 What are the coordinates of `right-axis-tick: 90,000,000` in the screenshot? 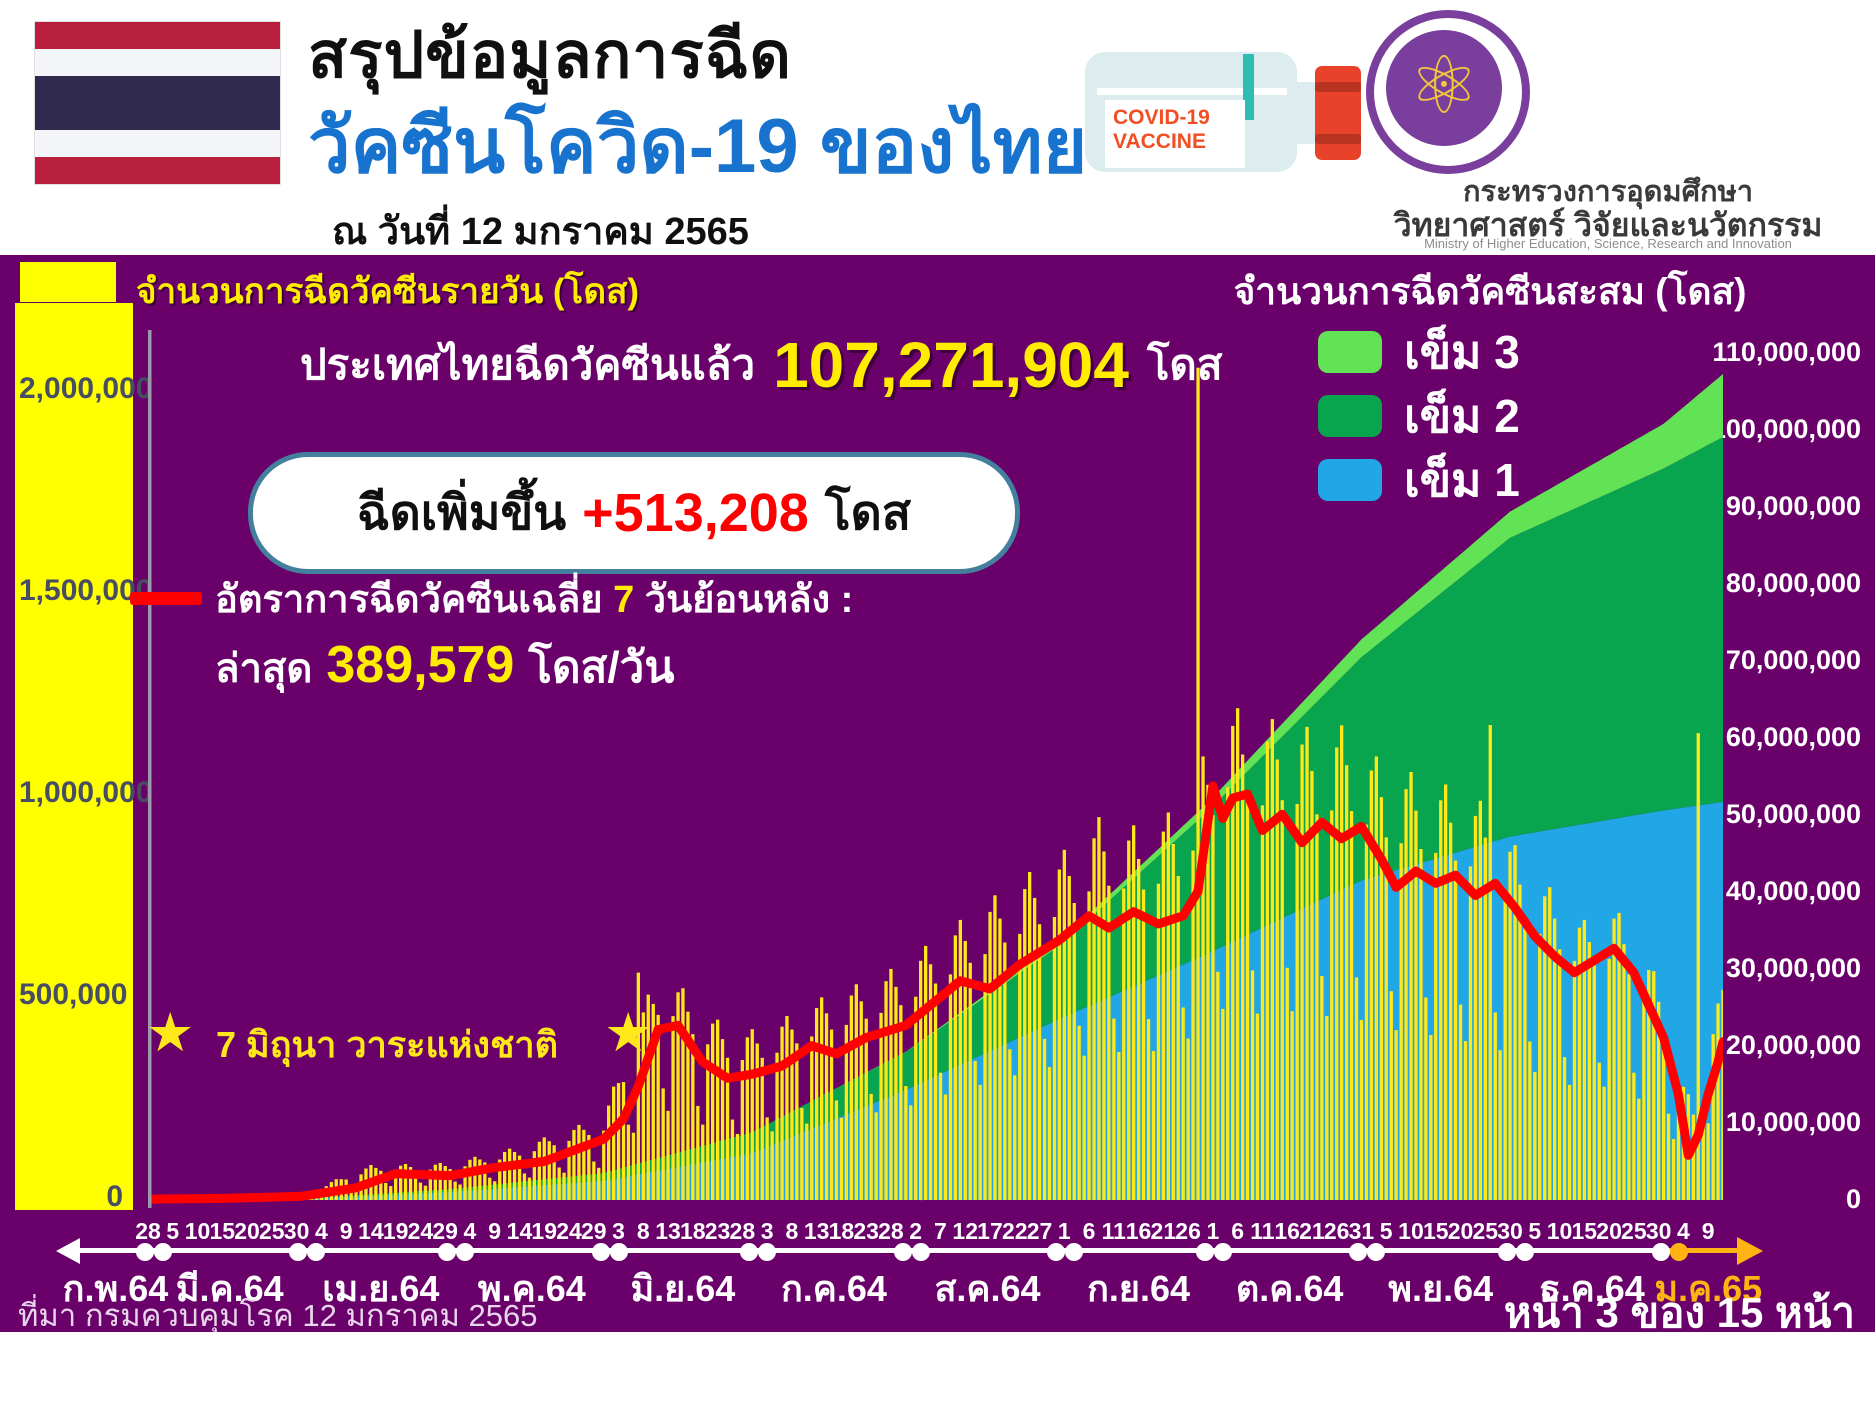 It's located at (1793, 506).